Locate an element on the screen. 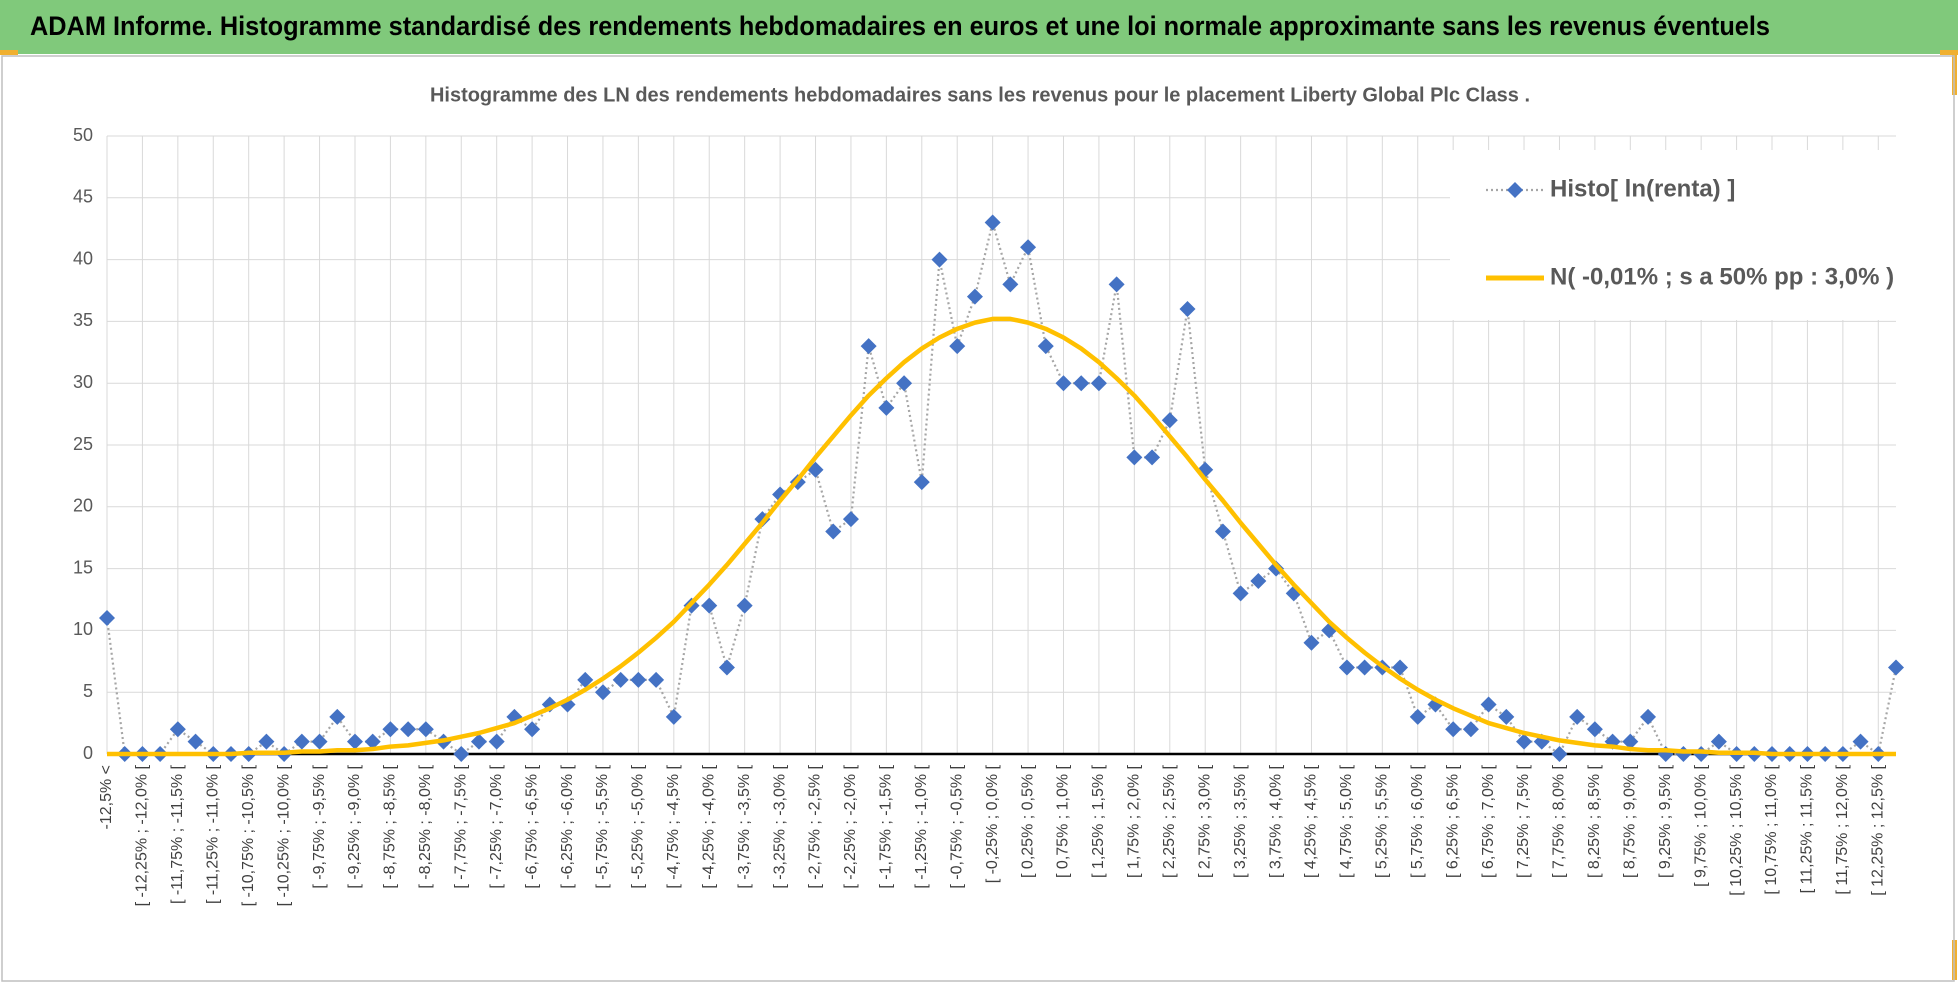 This screenshot has height=989, width=1958. x-tick-label: [ 11,25% ; 11,5% [ is located at coordinates (1807, 828).